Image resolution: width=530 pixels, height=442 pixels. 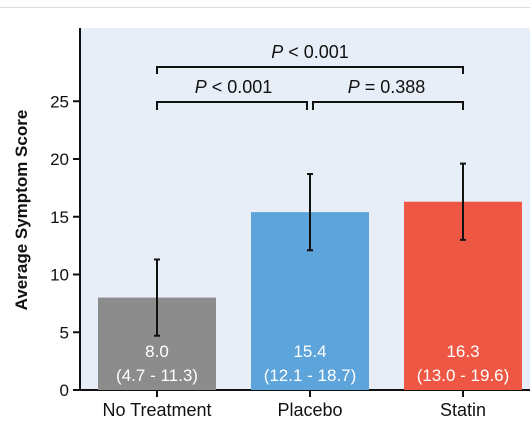 I want to click on y-tick-label: 5, so click(x=64, y=332).